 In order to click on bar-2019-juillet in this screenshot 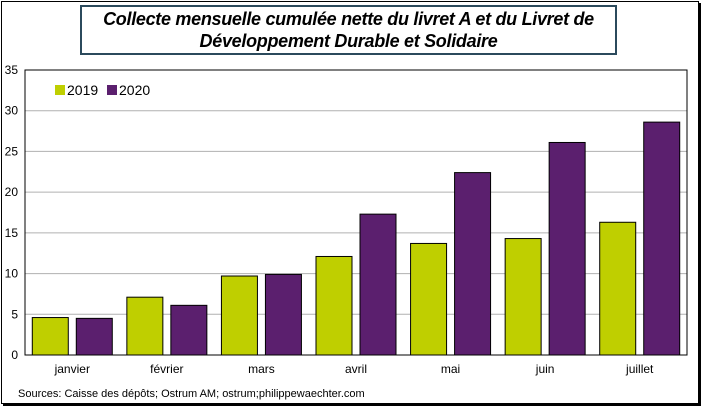, I will do `click(618, 288)`.